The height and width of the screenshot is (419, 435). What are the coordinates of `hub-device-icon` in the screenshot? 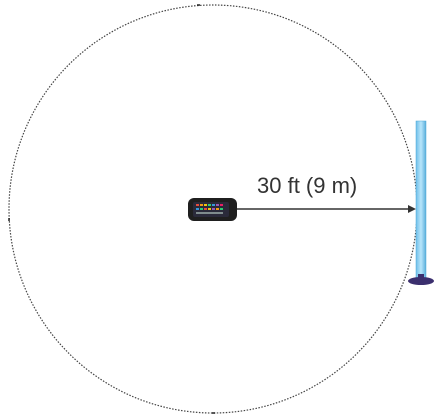 It's located at (212, 209).